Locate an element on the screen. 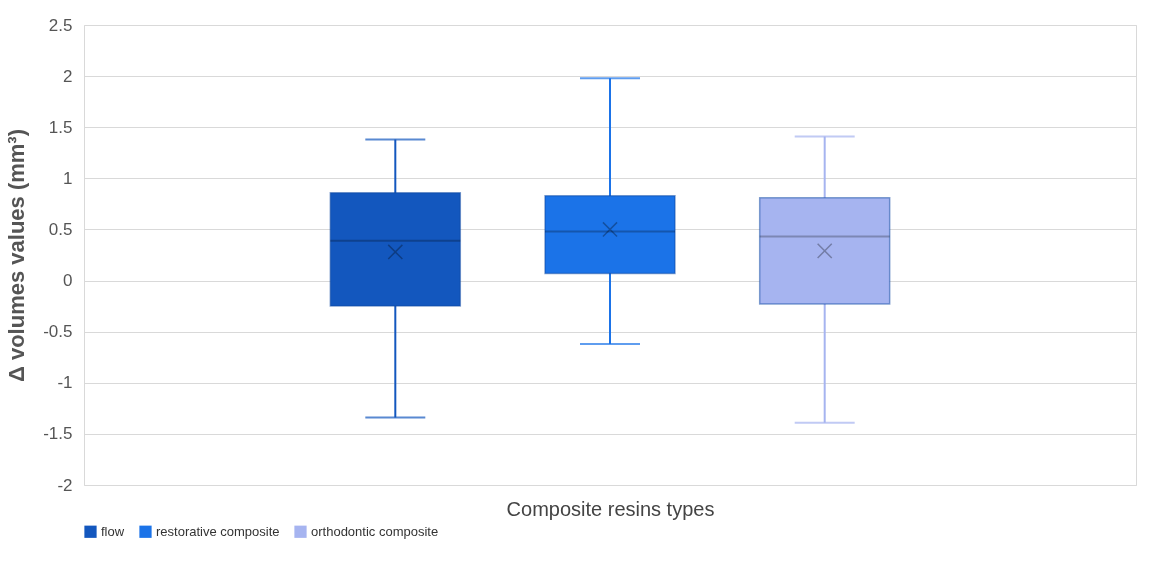 The image size is (1155, 581). legend-label: flow is located at coordinates (113, 531).